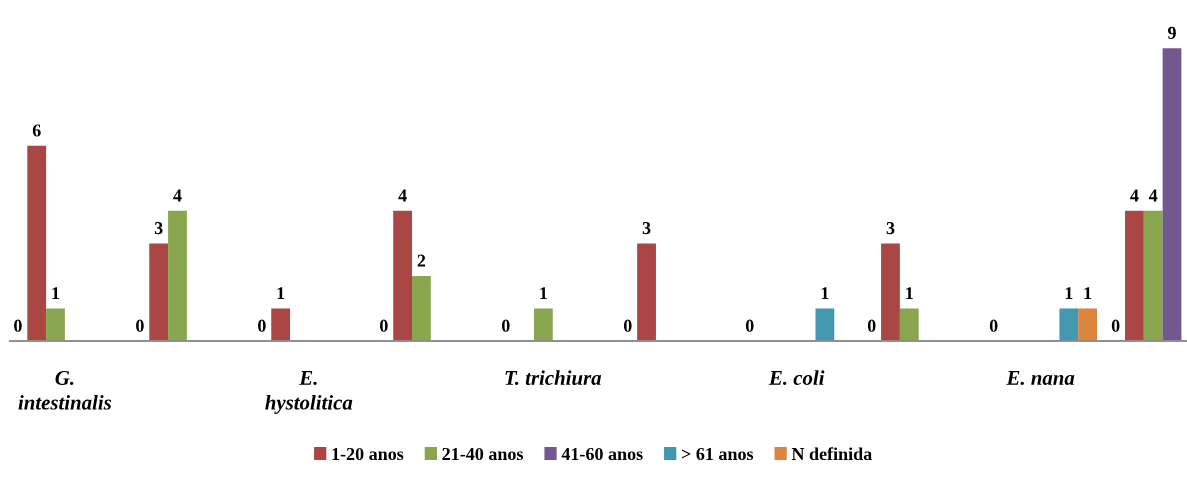  Describe the element at coordinates (36, 130) in the screenshot. I see `data-label: 6` at that location.